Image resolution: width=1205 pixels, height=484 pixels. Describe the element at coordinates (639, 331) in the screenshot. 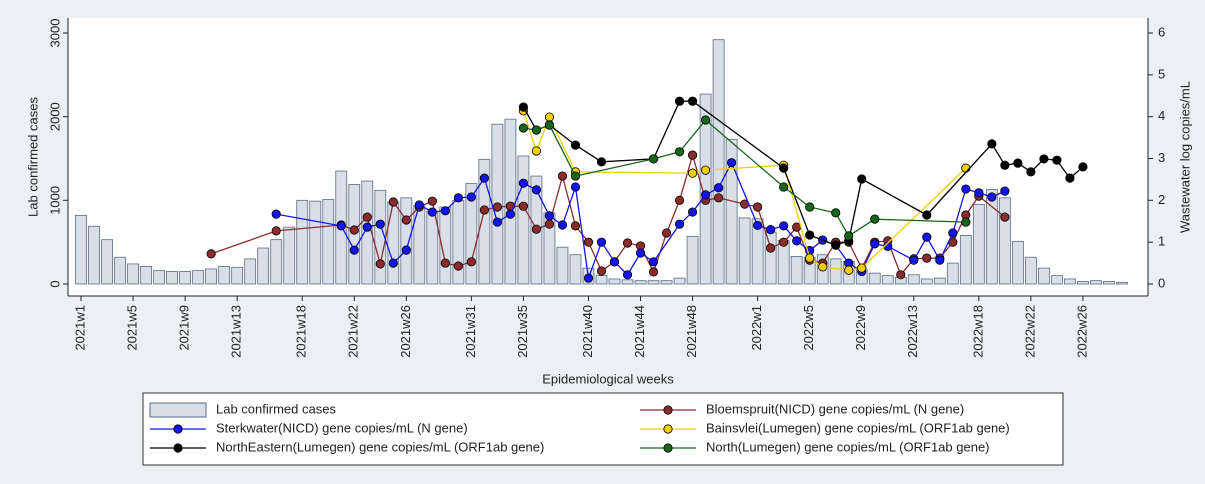

I see `x-tick-label: 2021w44` at that location.